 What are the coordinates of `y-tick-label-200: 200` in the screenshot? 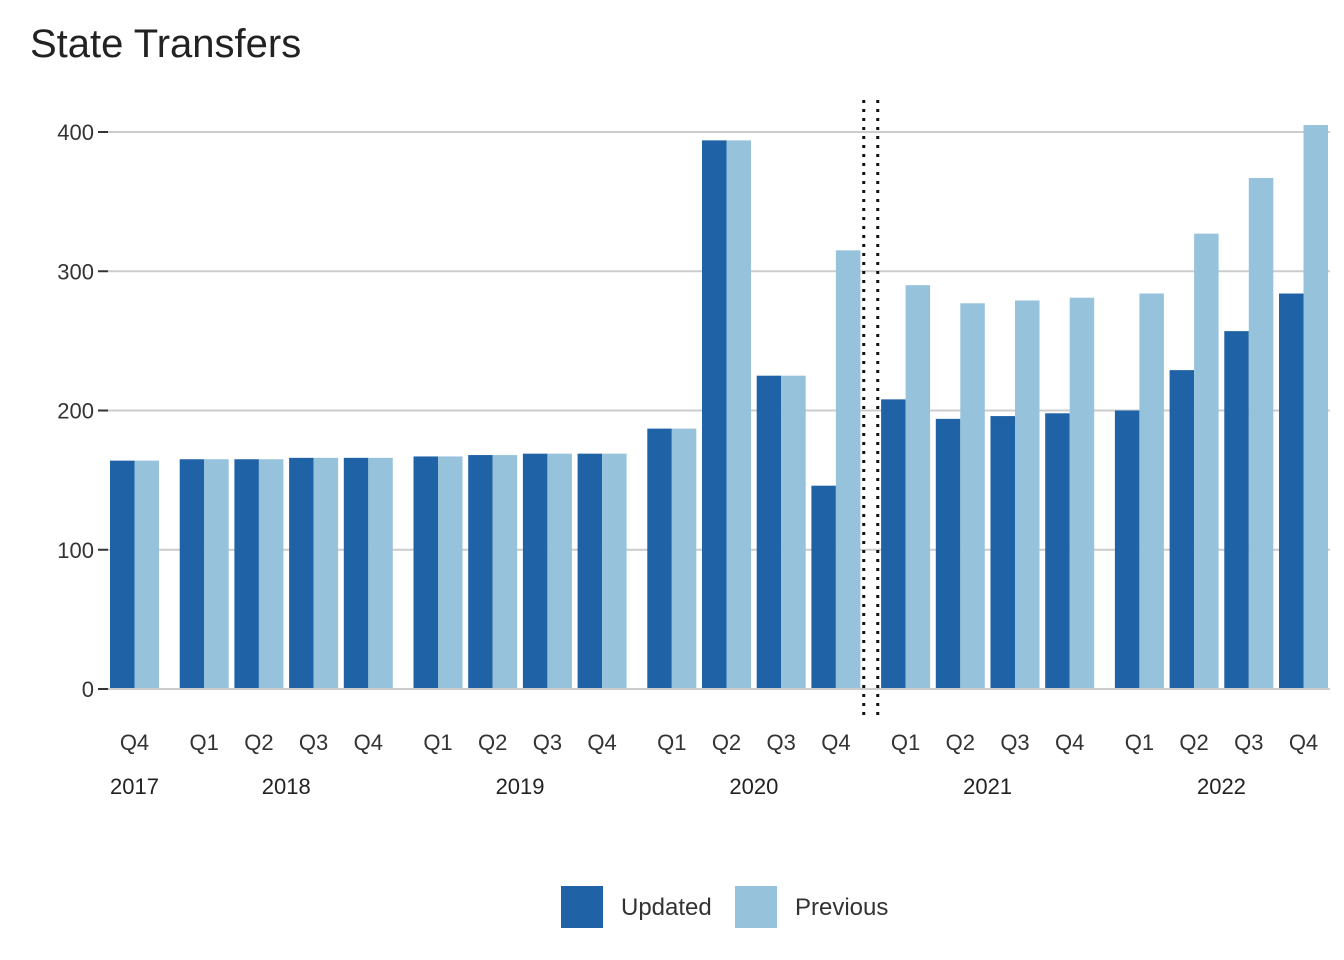 It's located at (75, 411).